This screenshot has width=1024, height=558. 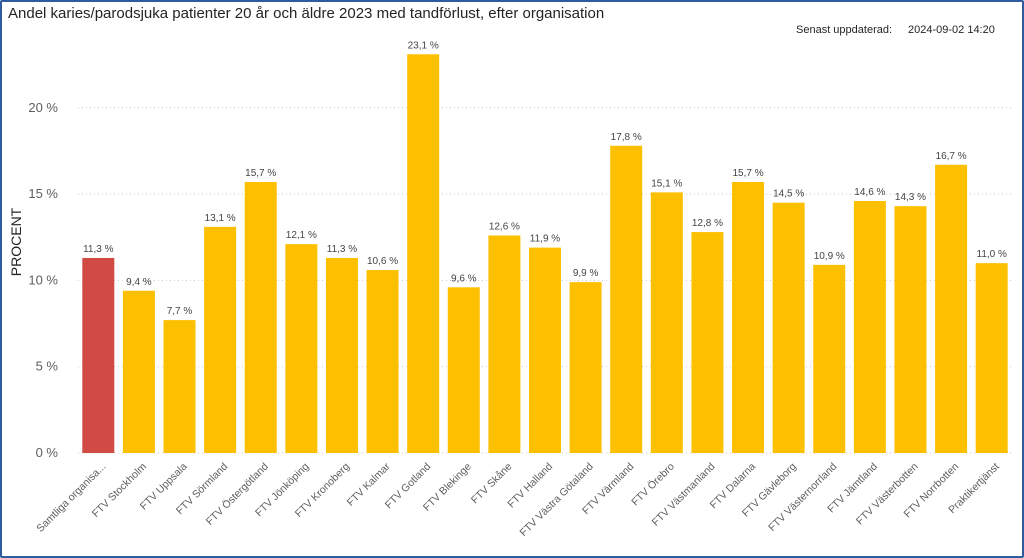 What do you see at coordinates (844, 30) in the screenshot?
I see `last-updated-label: Senast uppdaterad:` at bounding box center [844, 30].